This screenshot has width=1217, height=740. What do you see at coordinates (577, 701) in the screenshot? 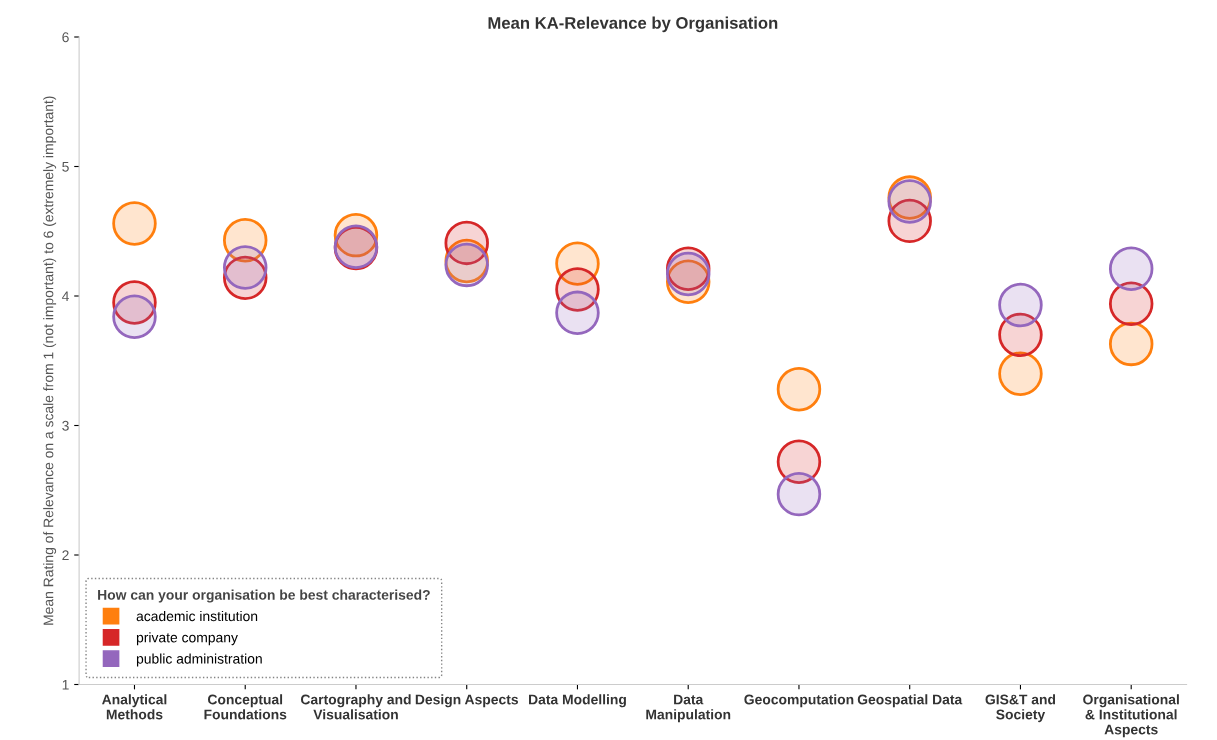
I see `x-tick-label: Data Modelling` at bounding box center [577, 701].